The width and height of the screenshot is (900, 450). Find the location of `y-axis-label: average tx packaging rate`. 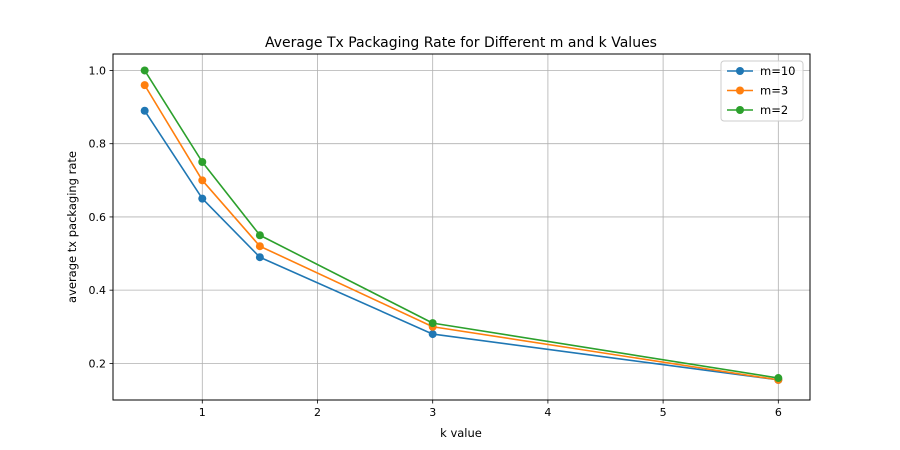

y-axis-label: average tx packaging rate is located at coordinates (72, 227).